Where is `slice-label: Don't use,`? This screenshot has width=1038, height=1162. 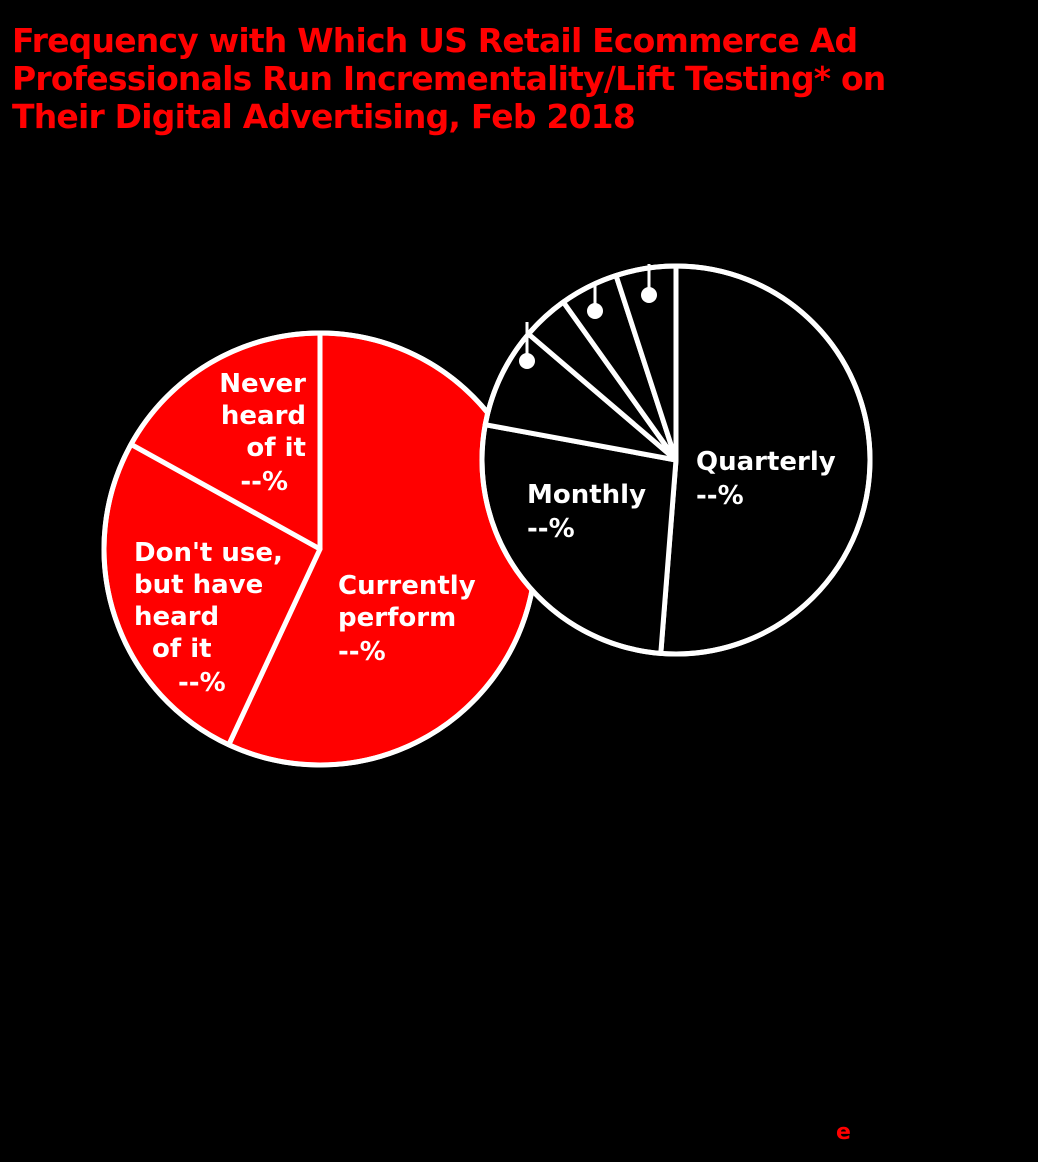 slice-label: Don't use, is located at coordinates (208, 553).